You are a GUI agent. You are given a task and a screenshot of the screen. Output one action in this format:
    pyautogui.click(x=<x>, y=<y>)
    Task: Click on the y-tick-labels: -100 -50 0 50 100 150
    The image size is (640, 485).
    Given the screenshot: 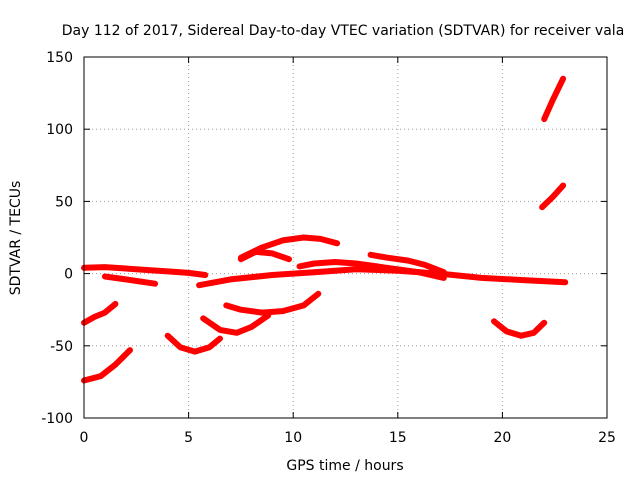 What is the action you would take?
    pyautogui.click(x=57, y=238)
    